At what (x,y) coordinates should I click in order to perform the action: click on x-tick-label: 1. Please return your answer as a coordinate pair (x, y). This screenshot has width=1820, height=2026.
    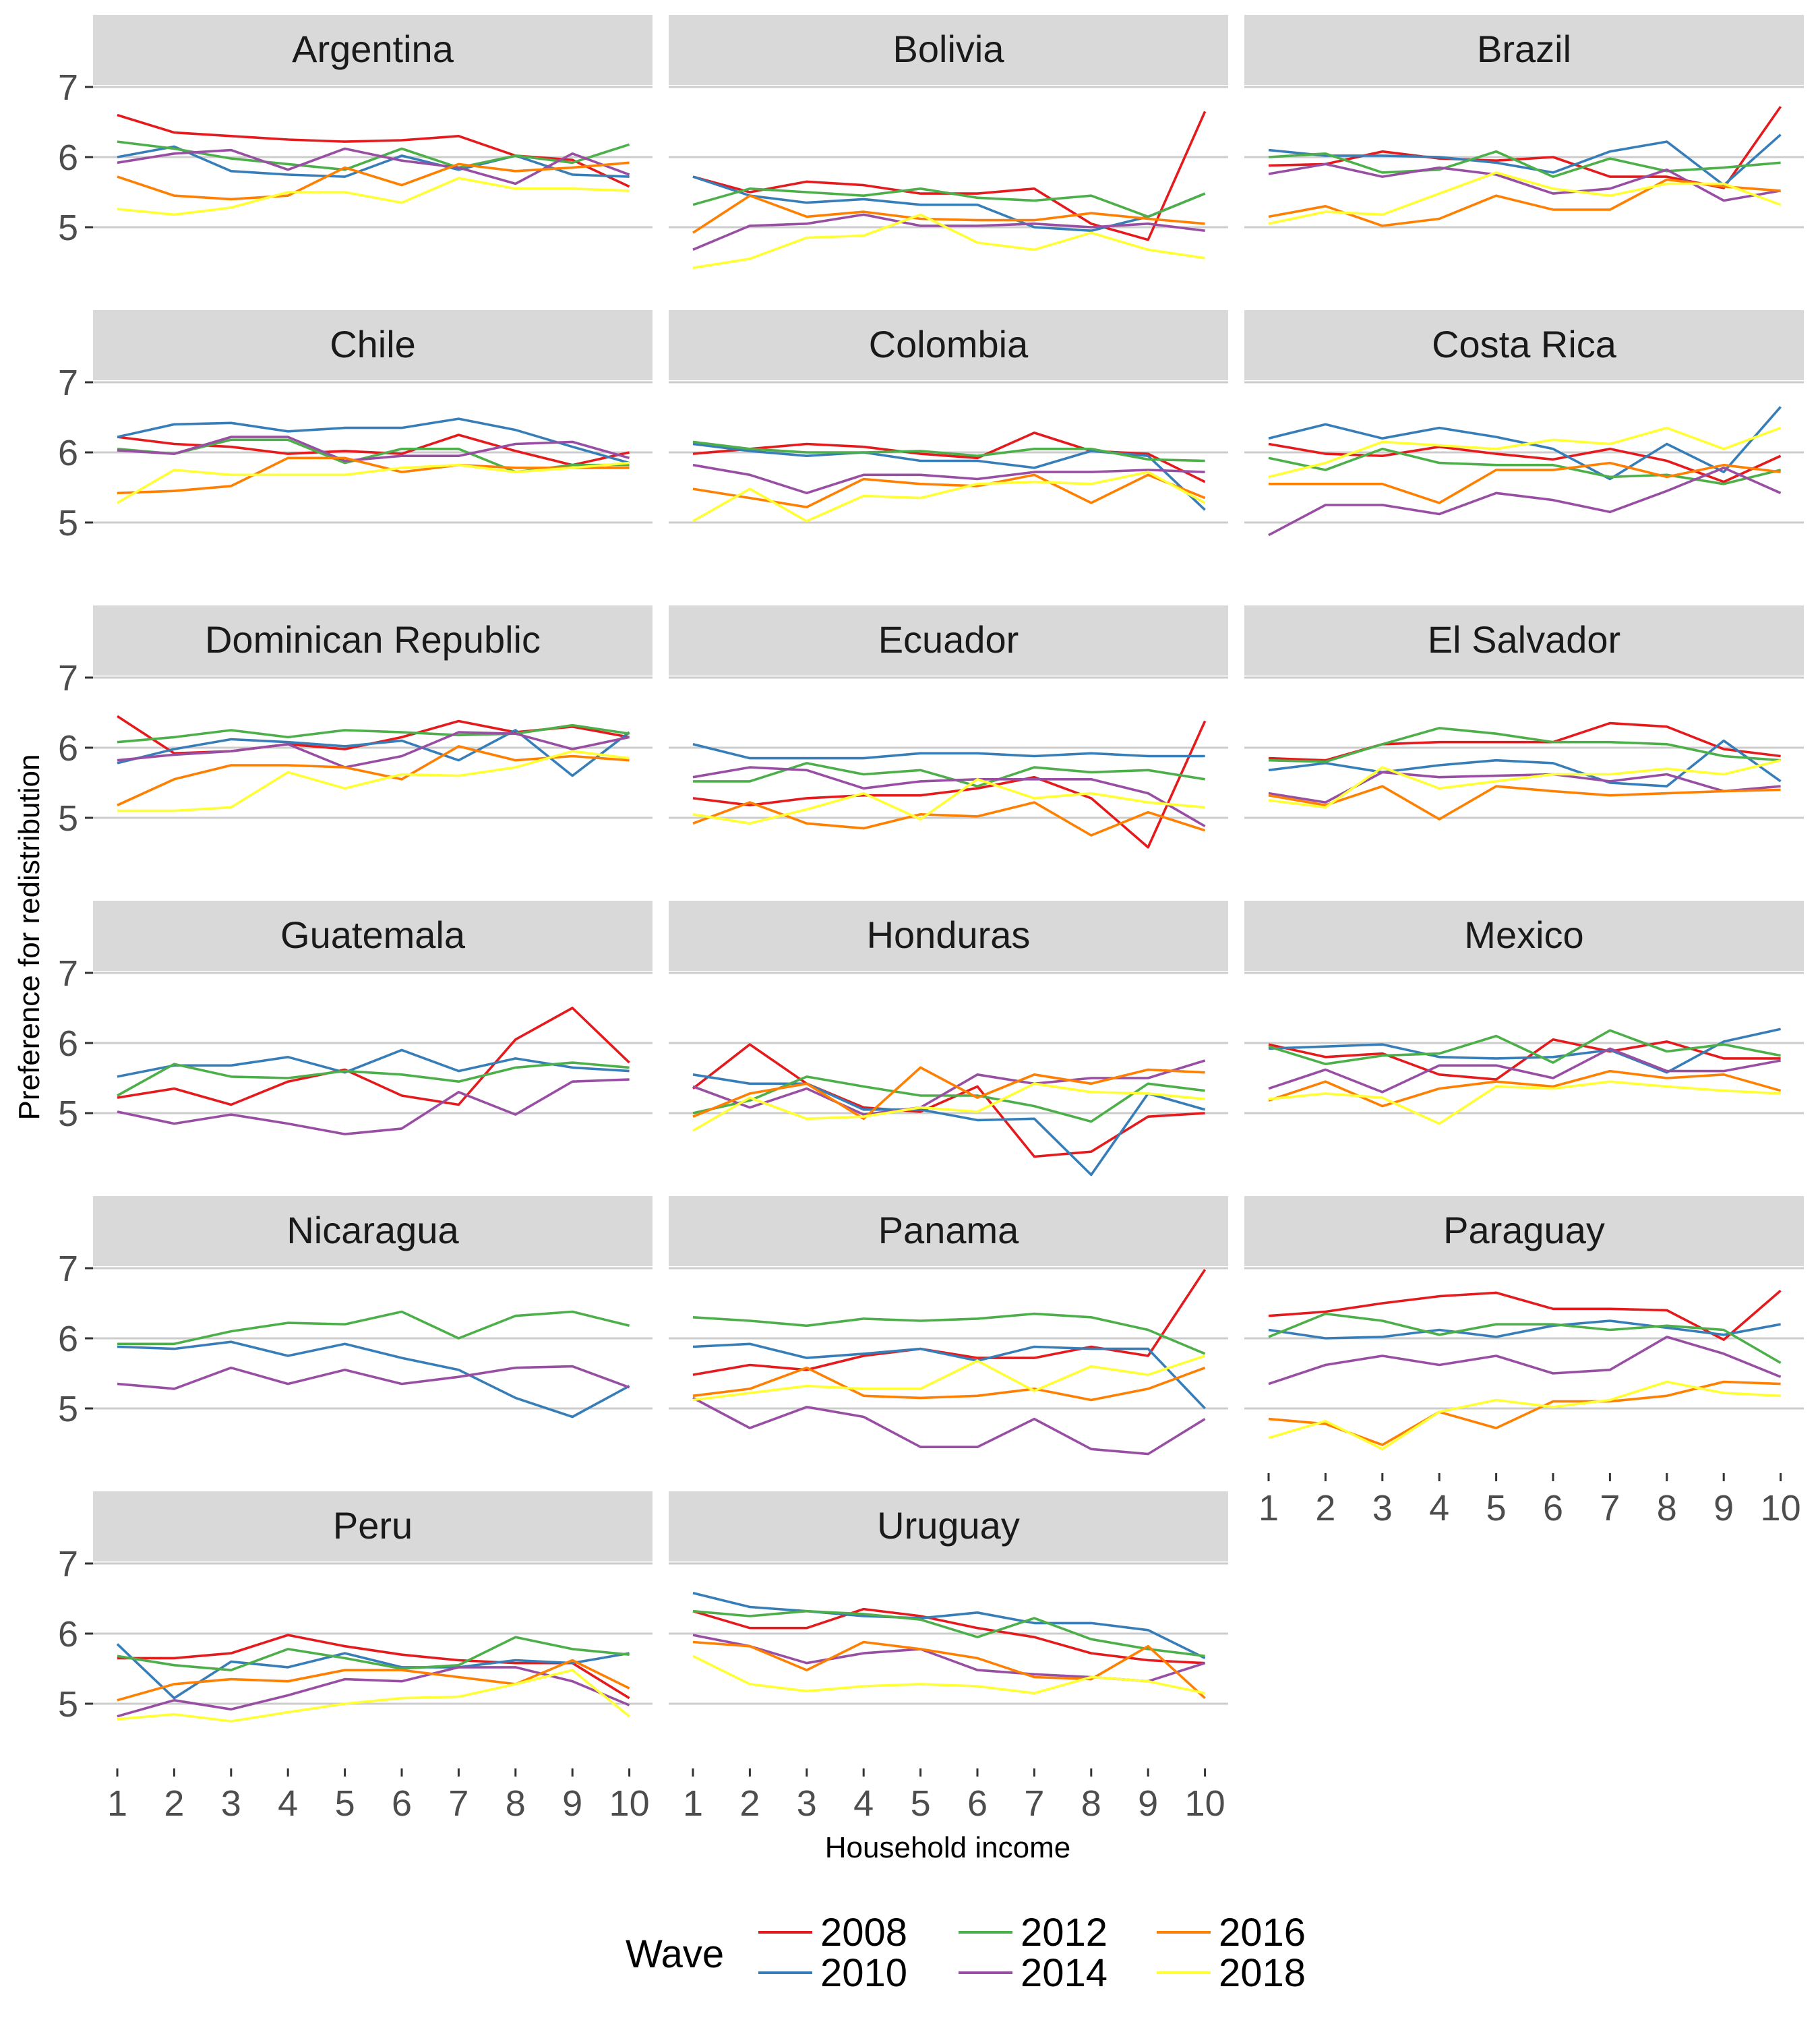
    Looking at the image, I should click on (117, 1803).